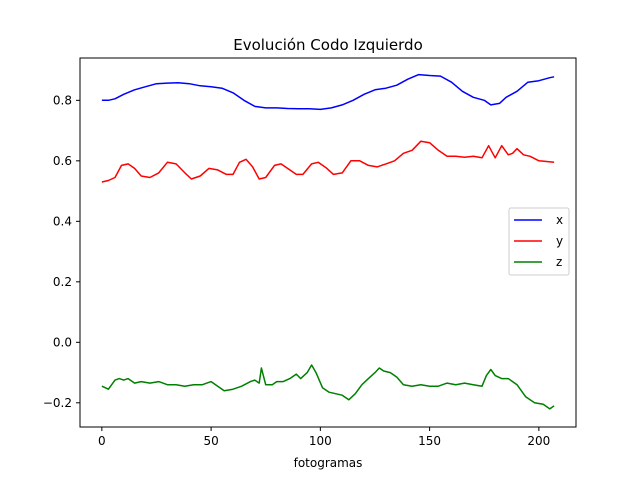  I want to click on y-tick-label: 0.6, so click(62, 161).